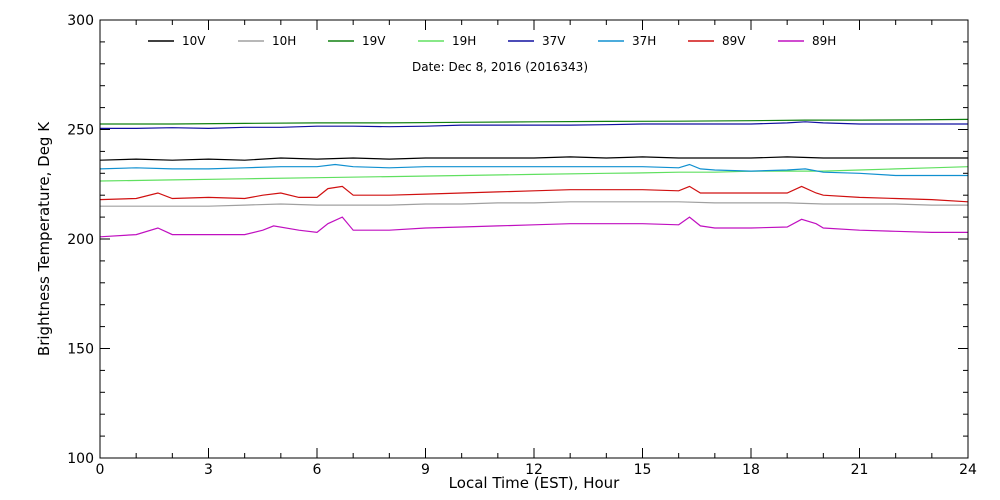 This screenshot has width=1000, height=500. I want to click on date-annotation: Date: Dec 8, 2016 (2016343), so click(500, 67).